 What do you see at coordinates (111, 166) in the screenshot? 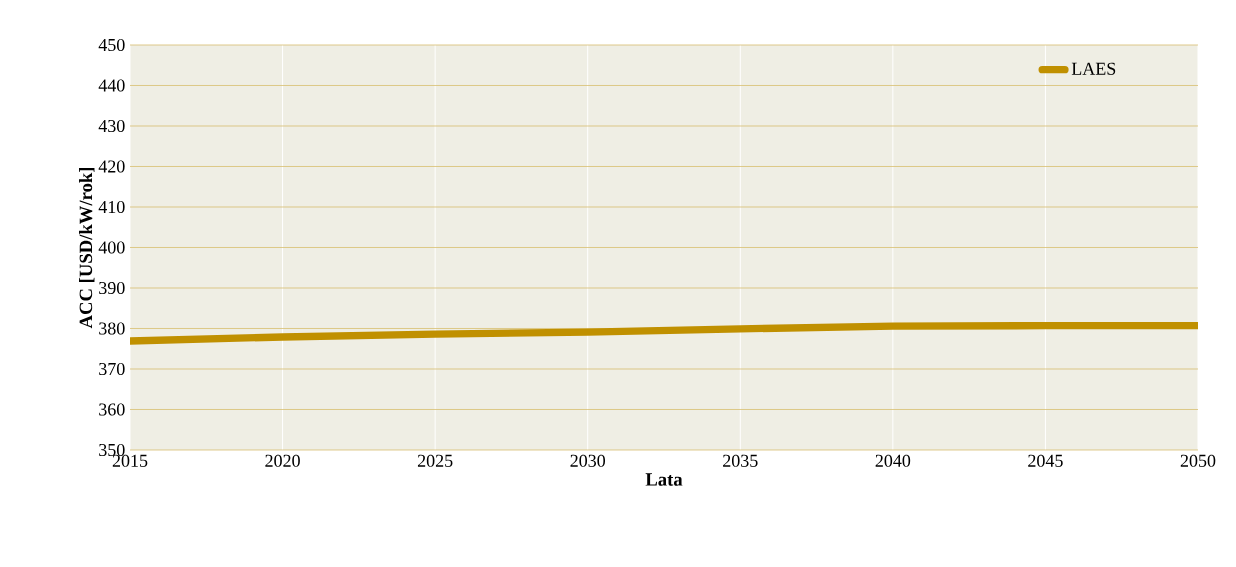
I see `y-tick-label: 420` at bounding box center [111, 166].